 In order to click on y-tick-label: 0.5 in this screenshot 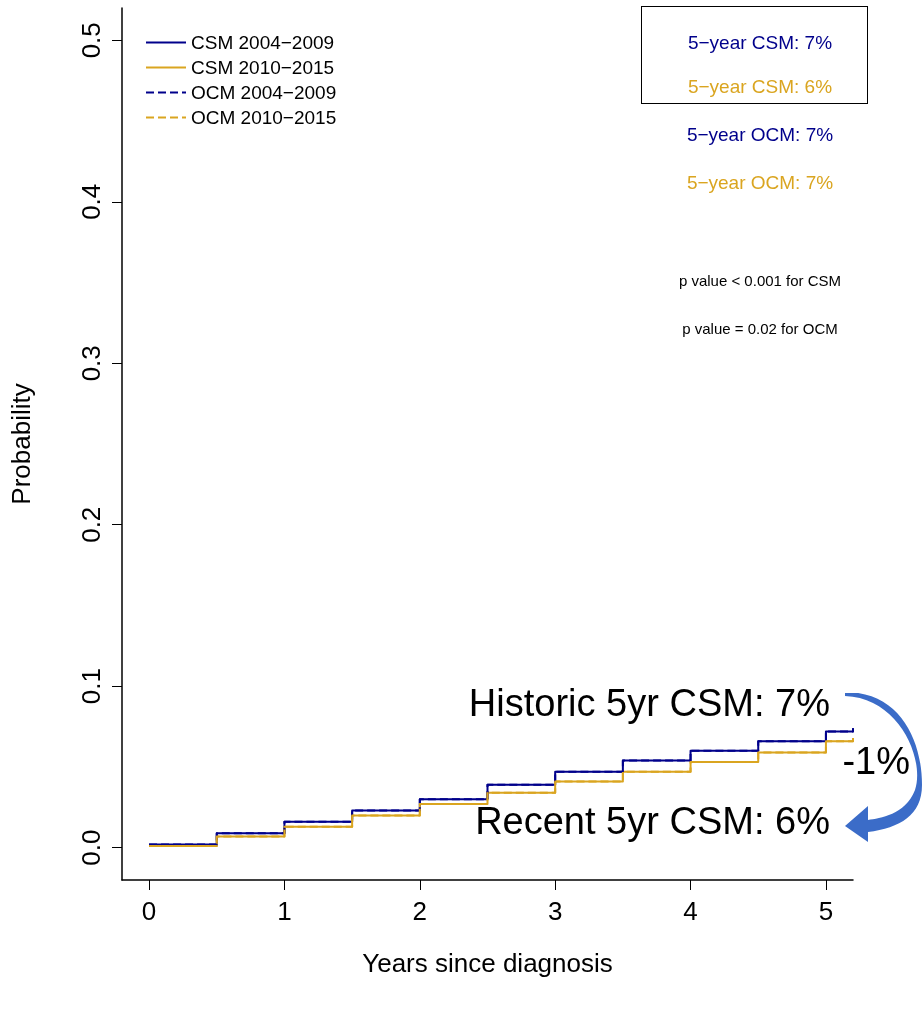, I will do `click(91, 40)`.